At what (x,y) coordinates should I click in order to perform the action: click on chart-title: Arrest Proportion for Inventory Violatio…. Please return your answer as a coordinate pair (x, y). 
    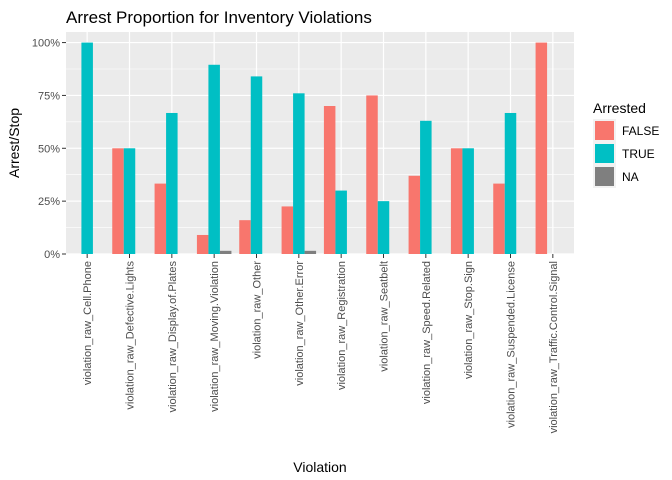
    Looking at the image, I should click on (219, 17).